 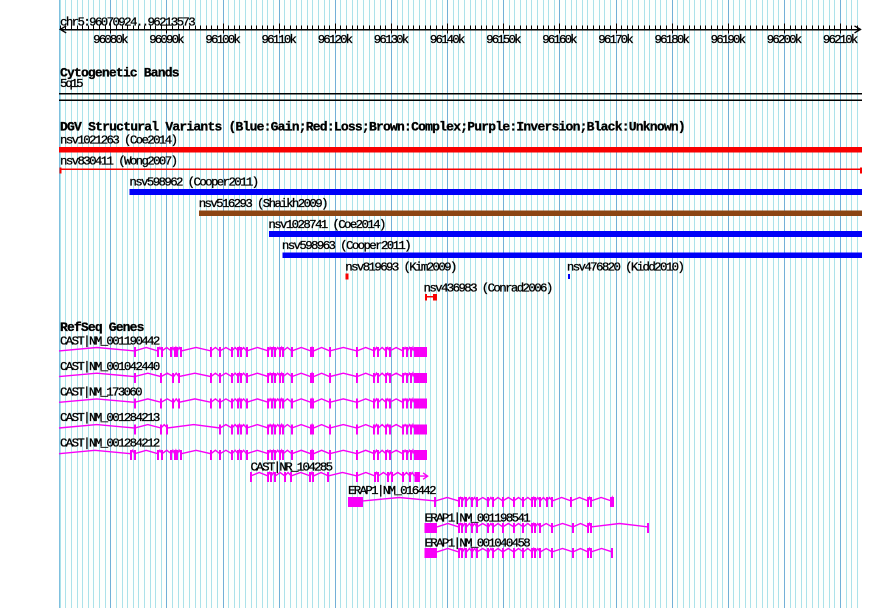 What do you see at coordinates (119, 162) in the screenshot?
I see `svg-text: nsv830411 (Wong2007)` at bounding box center [119, 162].